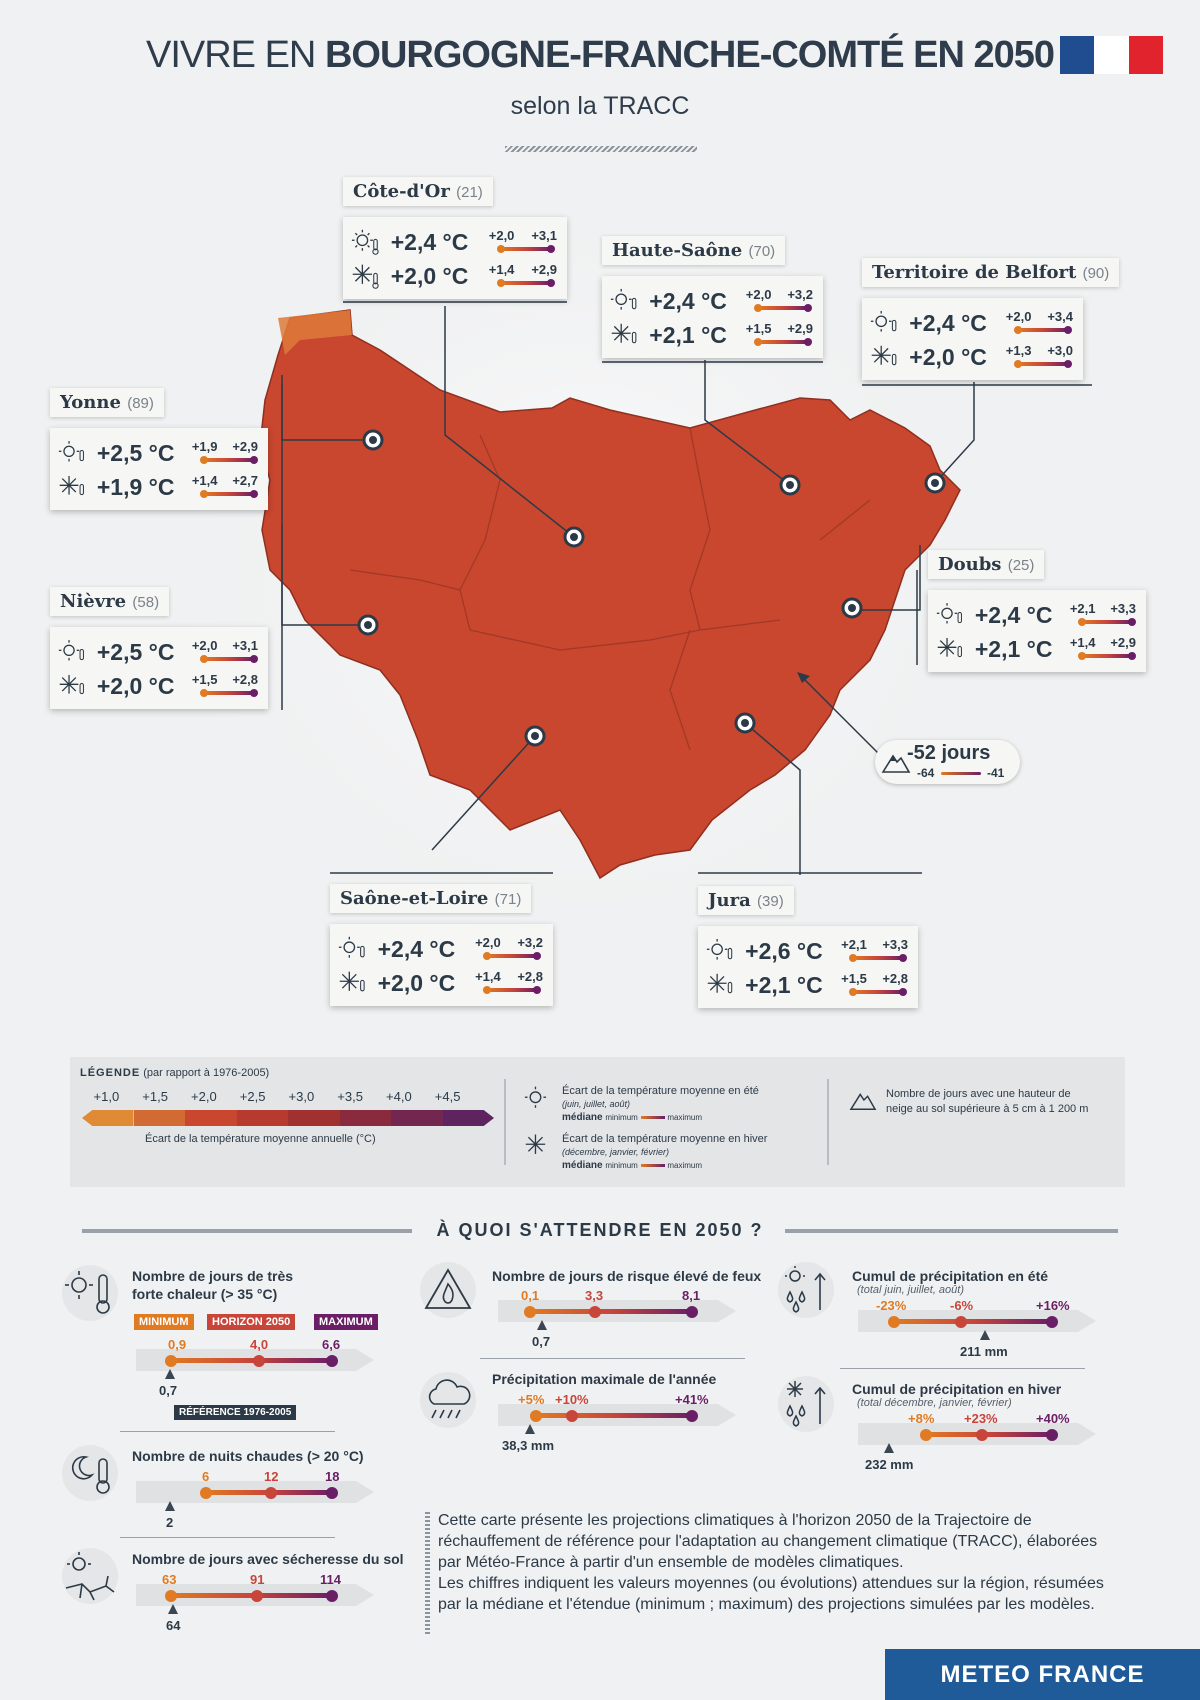 This screenshot has width=1200, height=1700. What do you see at coordinates (1111, 55) in the screenshot?
I see `republique-francaise-logo` at bounding box center [1111, 55].